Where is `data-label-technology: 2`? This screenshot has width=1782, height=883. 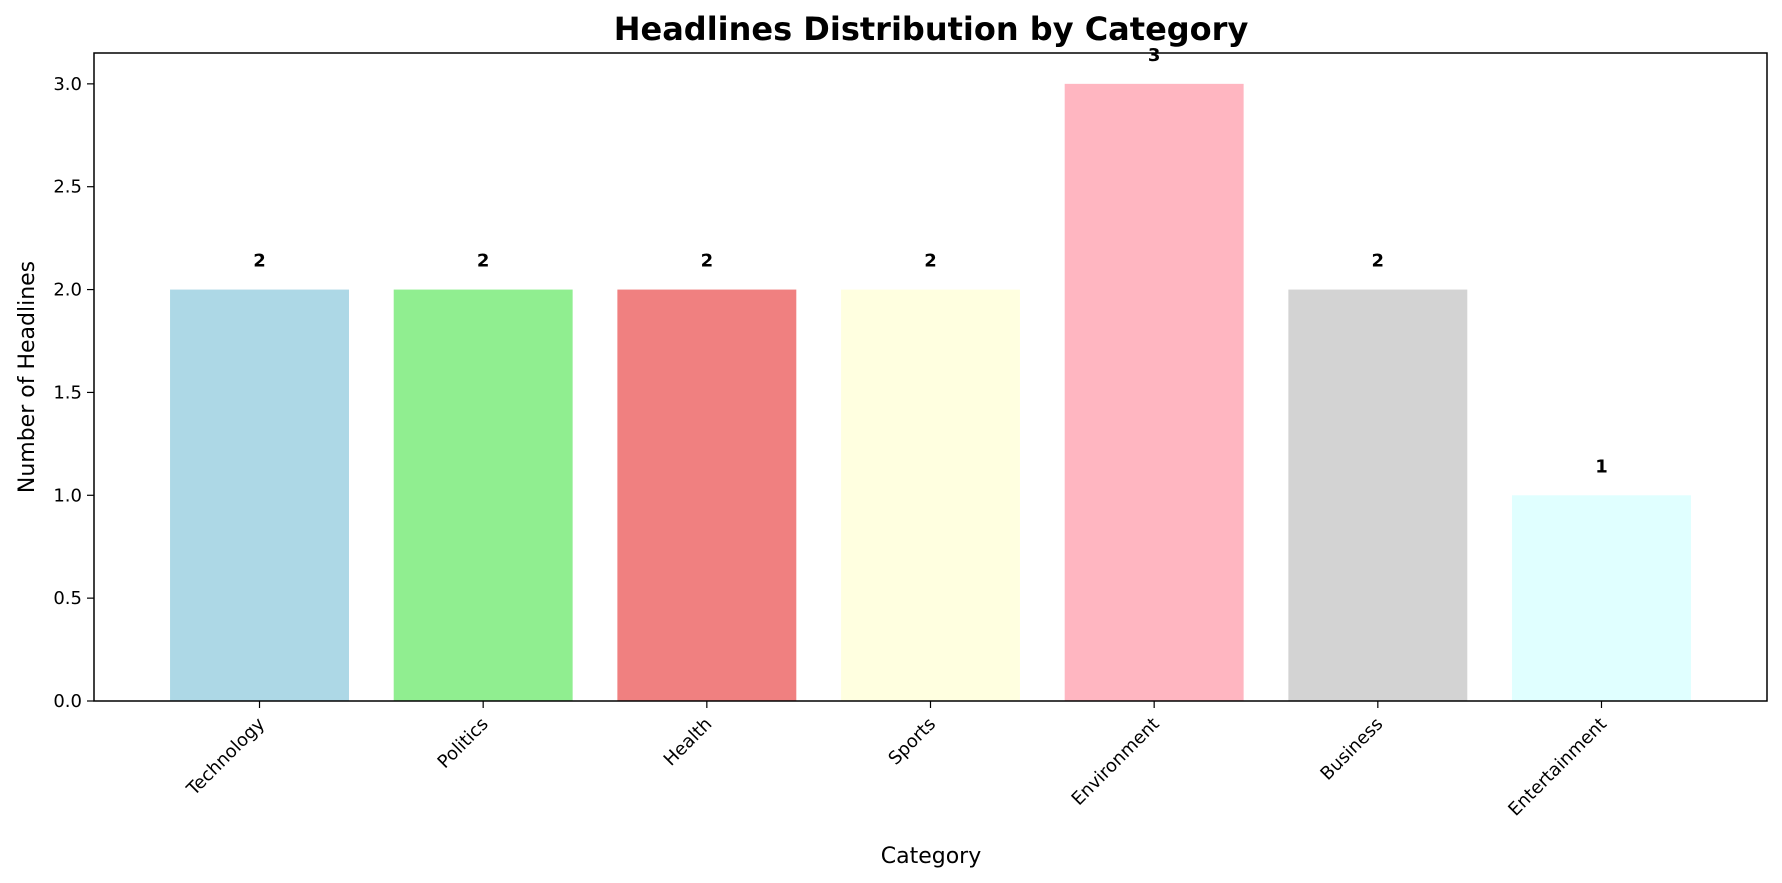 data-label-technology: 2 is located at coordinates (259, 261).